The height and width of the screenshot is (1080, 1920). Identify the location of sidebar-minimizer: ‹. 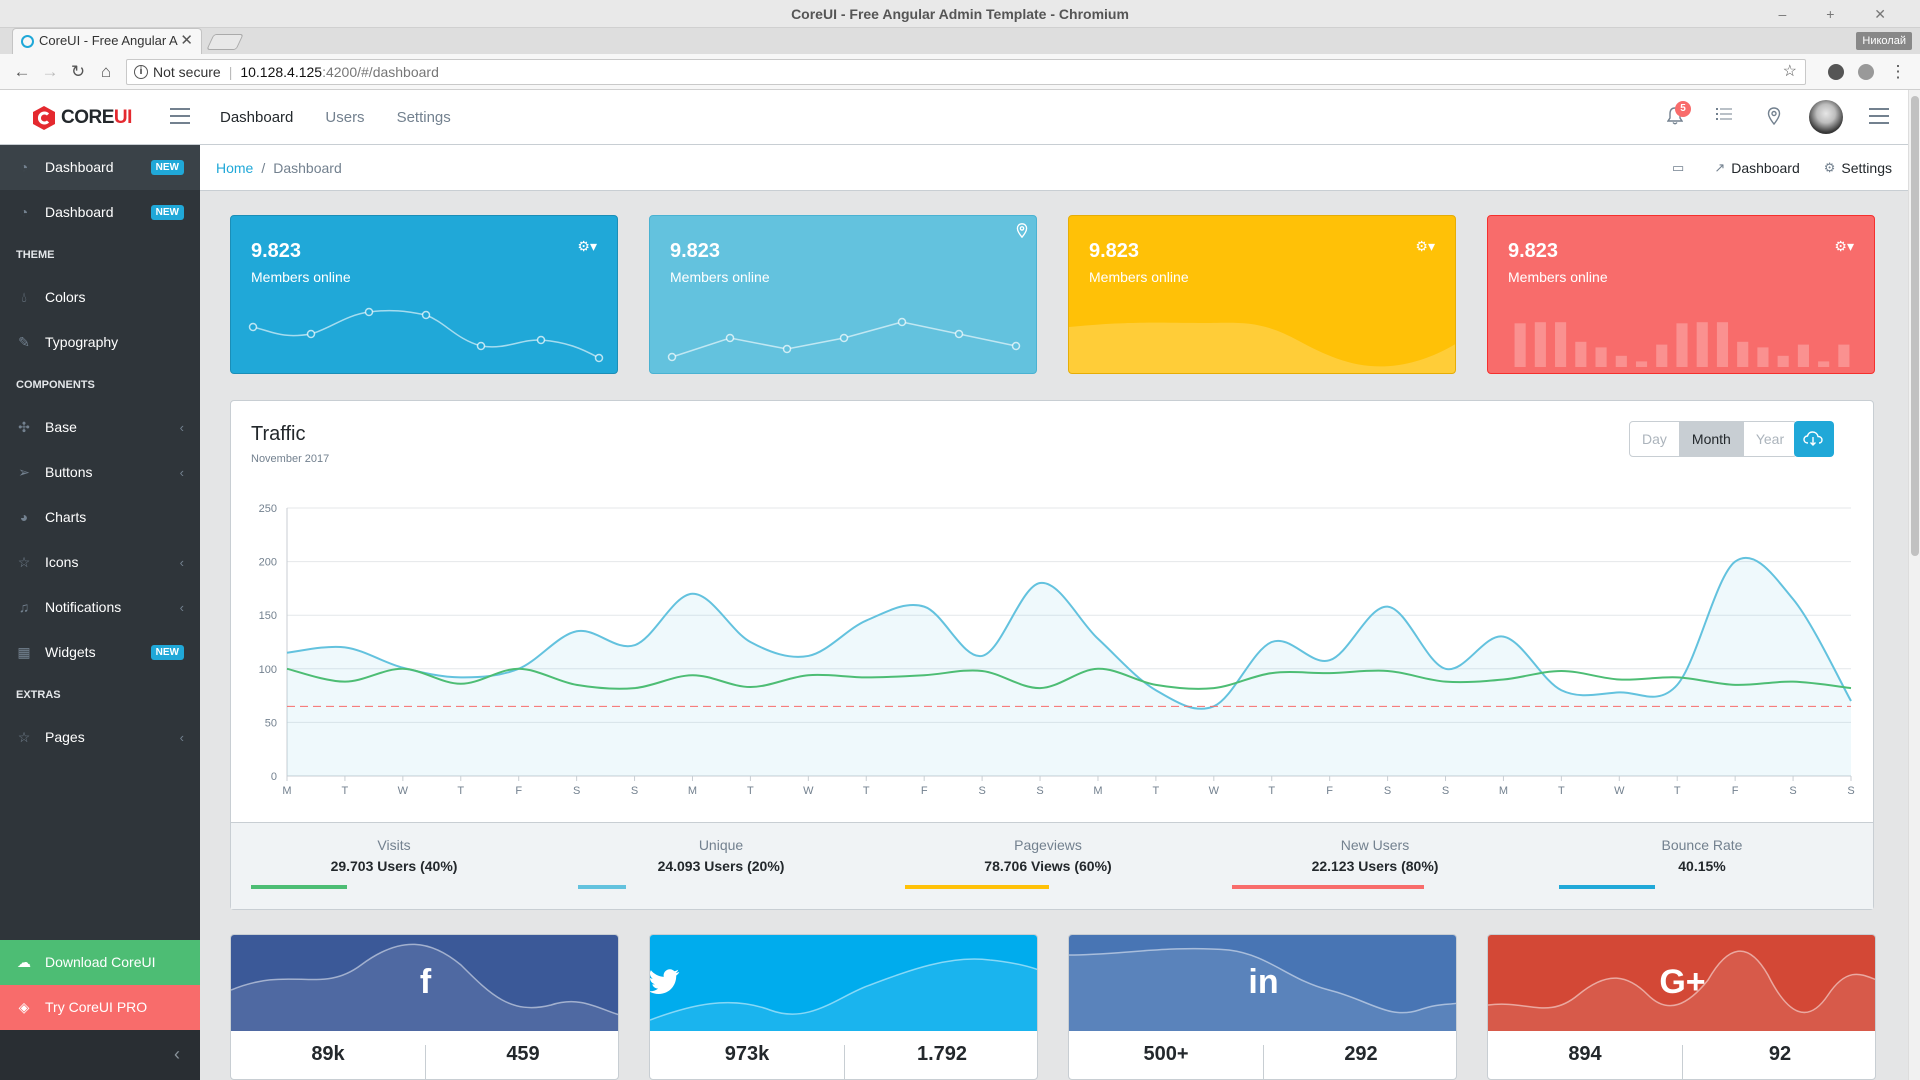
(100, 1055).